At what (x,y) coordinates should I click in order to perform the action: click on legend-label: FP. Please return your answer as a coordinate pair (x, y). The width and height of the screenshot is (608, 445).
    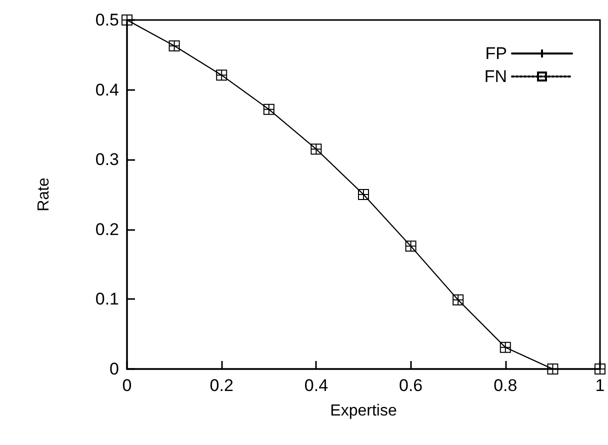
    Looking at the image, I should click on (496, 53).